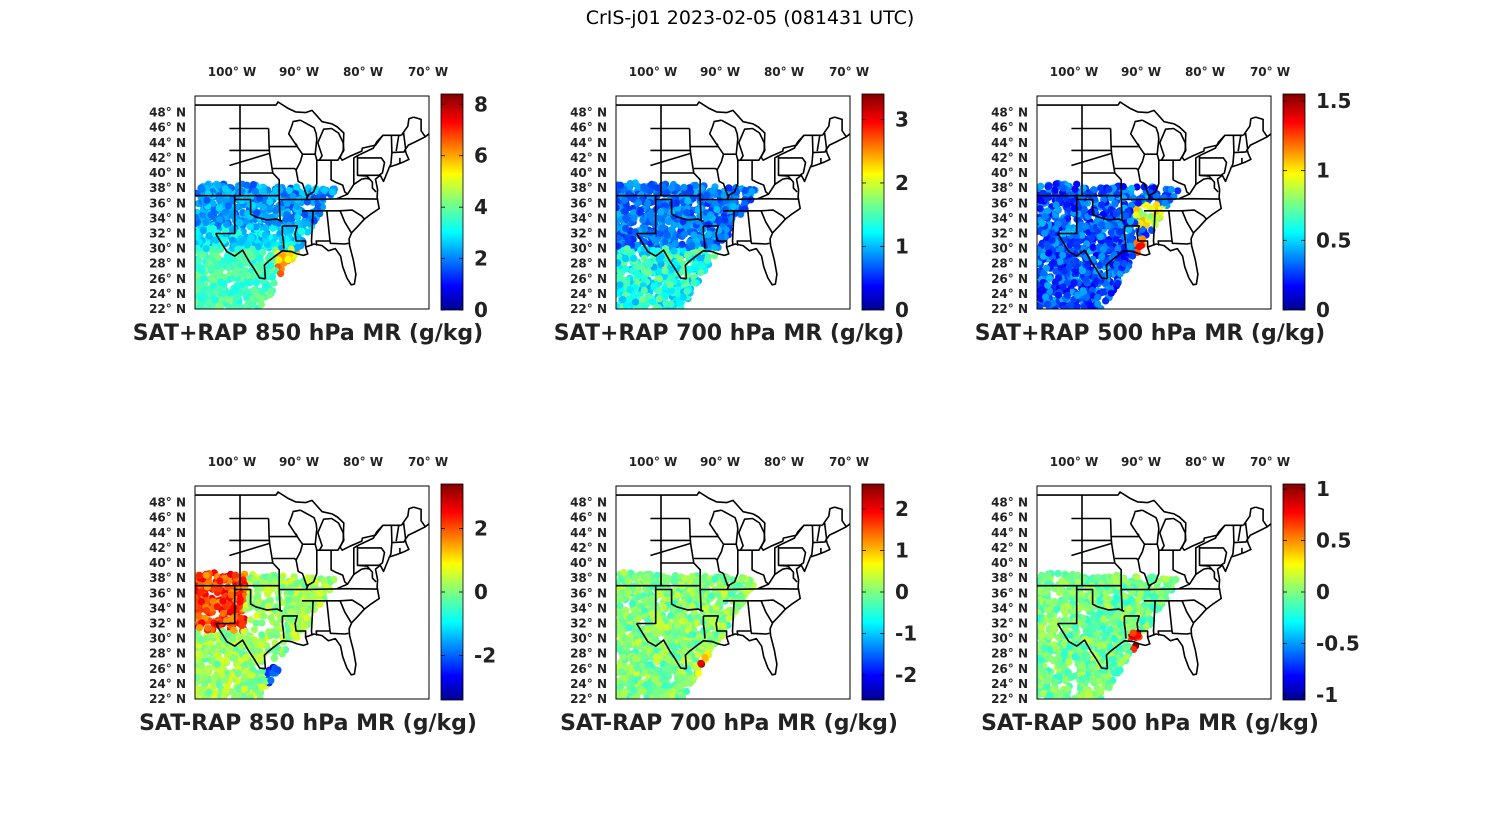  I want to click on colorbar-tick-label: 0, so click(481, 592).